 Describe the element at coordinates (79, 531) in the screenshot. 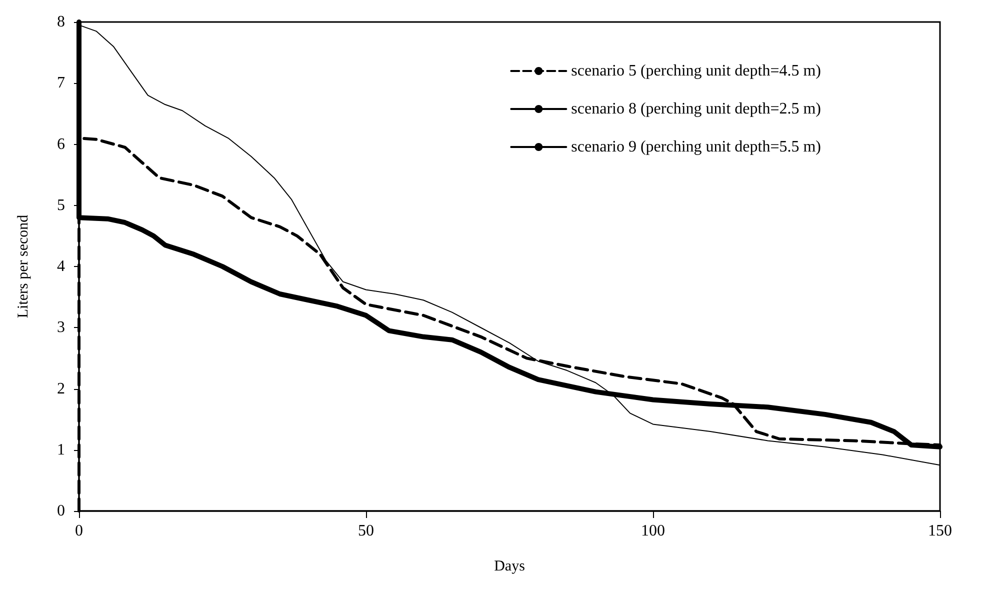

I see `x-tick-label: 0` at that location.